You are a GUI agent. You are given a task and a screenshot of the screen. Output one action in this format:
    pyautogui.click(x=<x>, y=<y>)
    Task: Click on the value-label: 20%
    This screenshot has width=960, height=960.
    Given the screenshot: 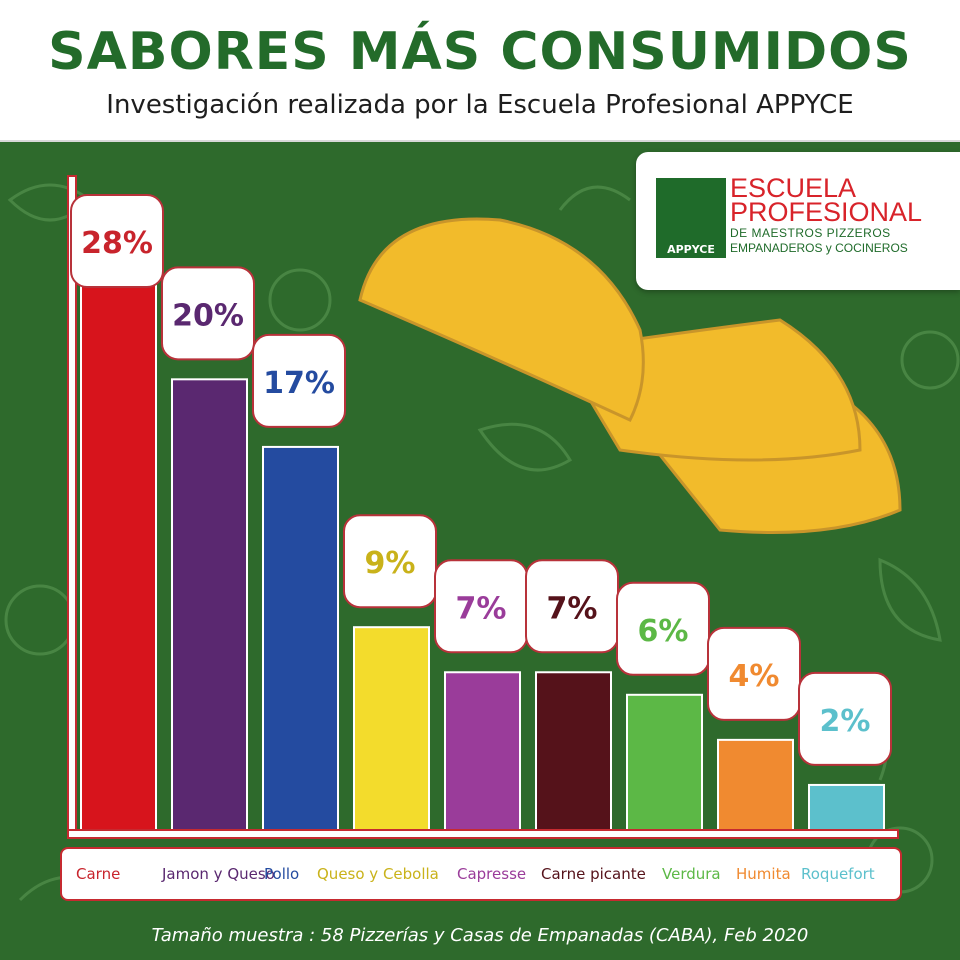 What is the action you would take?
    pyautogui.click(x=208, y=315)
    